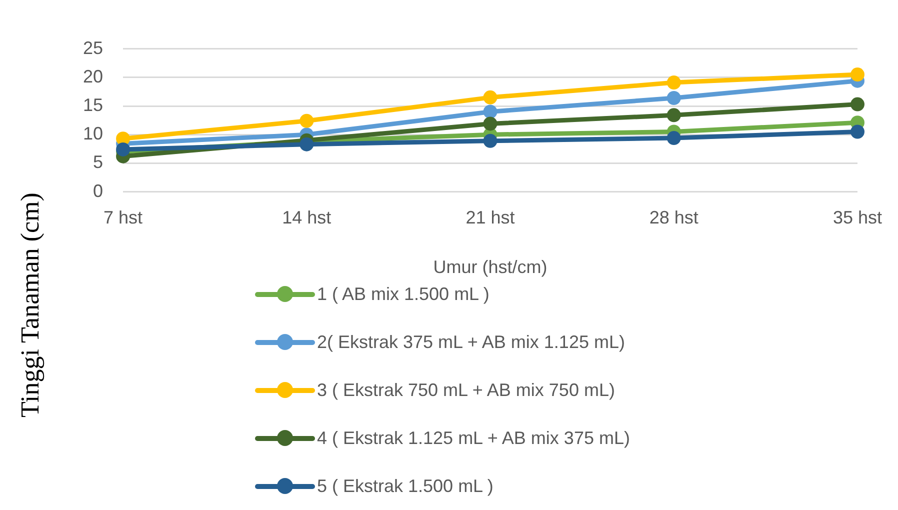 The image size is (898, 510). Describe the element at coordinates (473, 438) in the screenshot. I see `legend-label: 4 ( Ekstrak 1.125 mL + AB mix 375 mL)` at that location.